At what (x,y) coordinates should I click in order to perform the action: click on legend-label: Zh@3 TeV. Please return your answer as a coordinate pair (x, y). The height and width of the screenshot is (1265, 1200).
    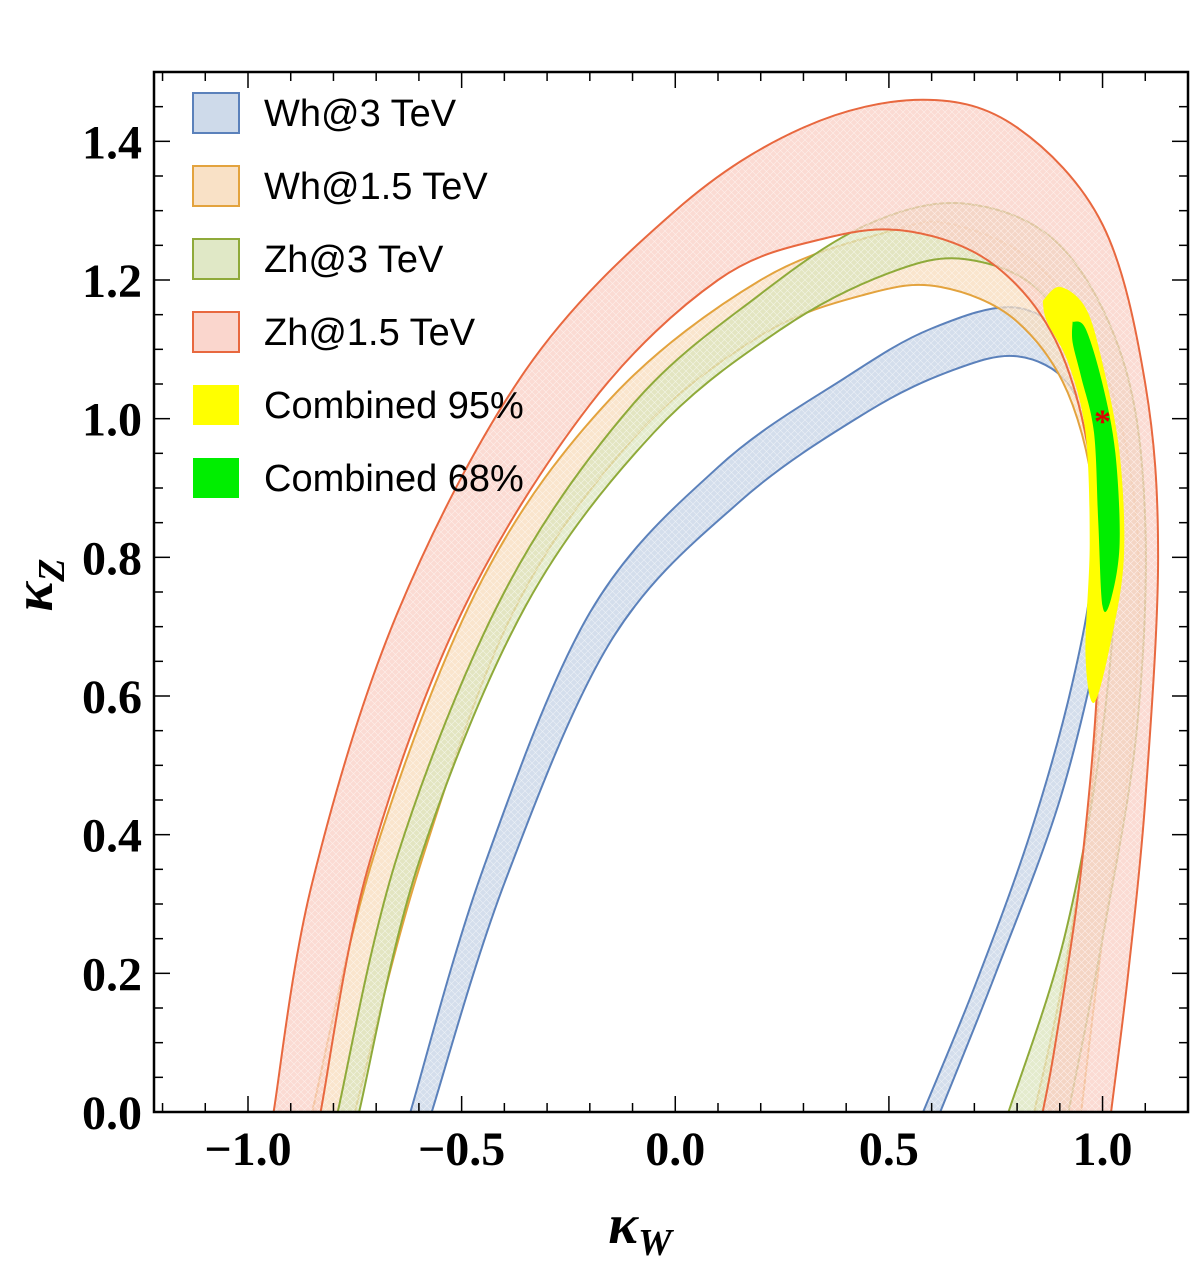
    Looking at the image, I should click on (354, 260).